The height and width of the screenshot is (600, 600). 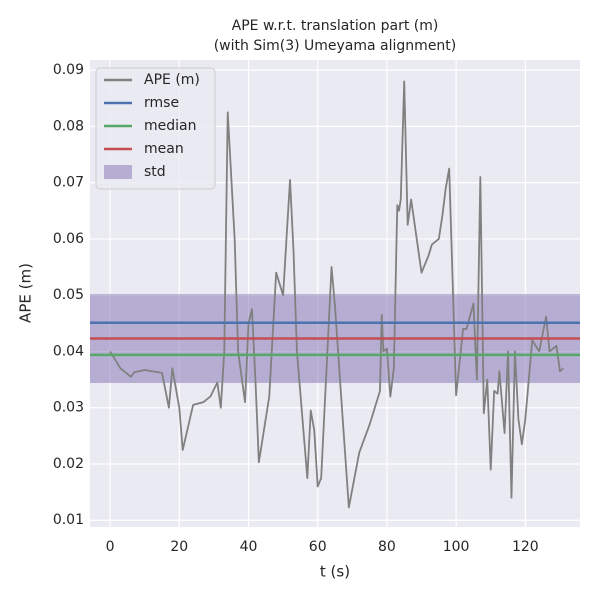 What do you see at coordinates (68, 520) in the screenshot?
I see `y-tick-label: 0.01` at bounding box center [68, 520].